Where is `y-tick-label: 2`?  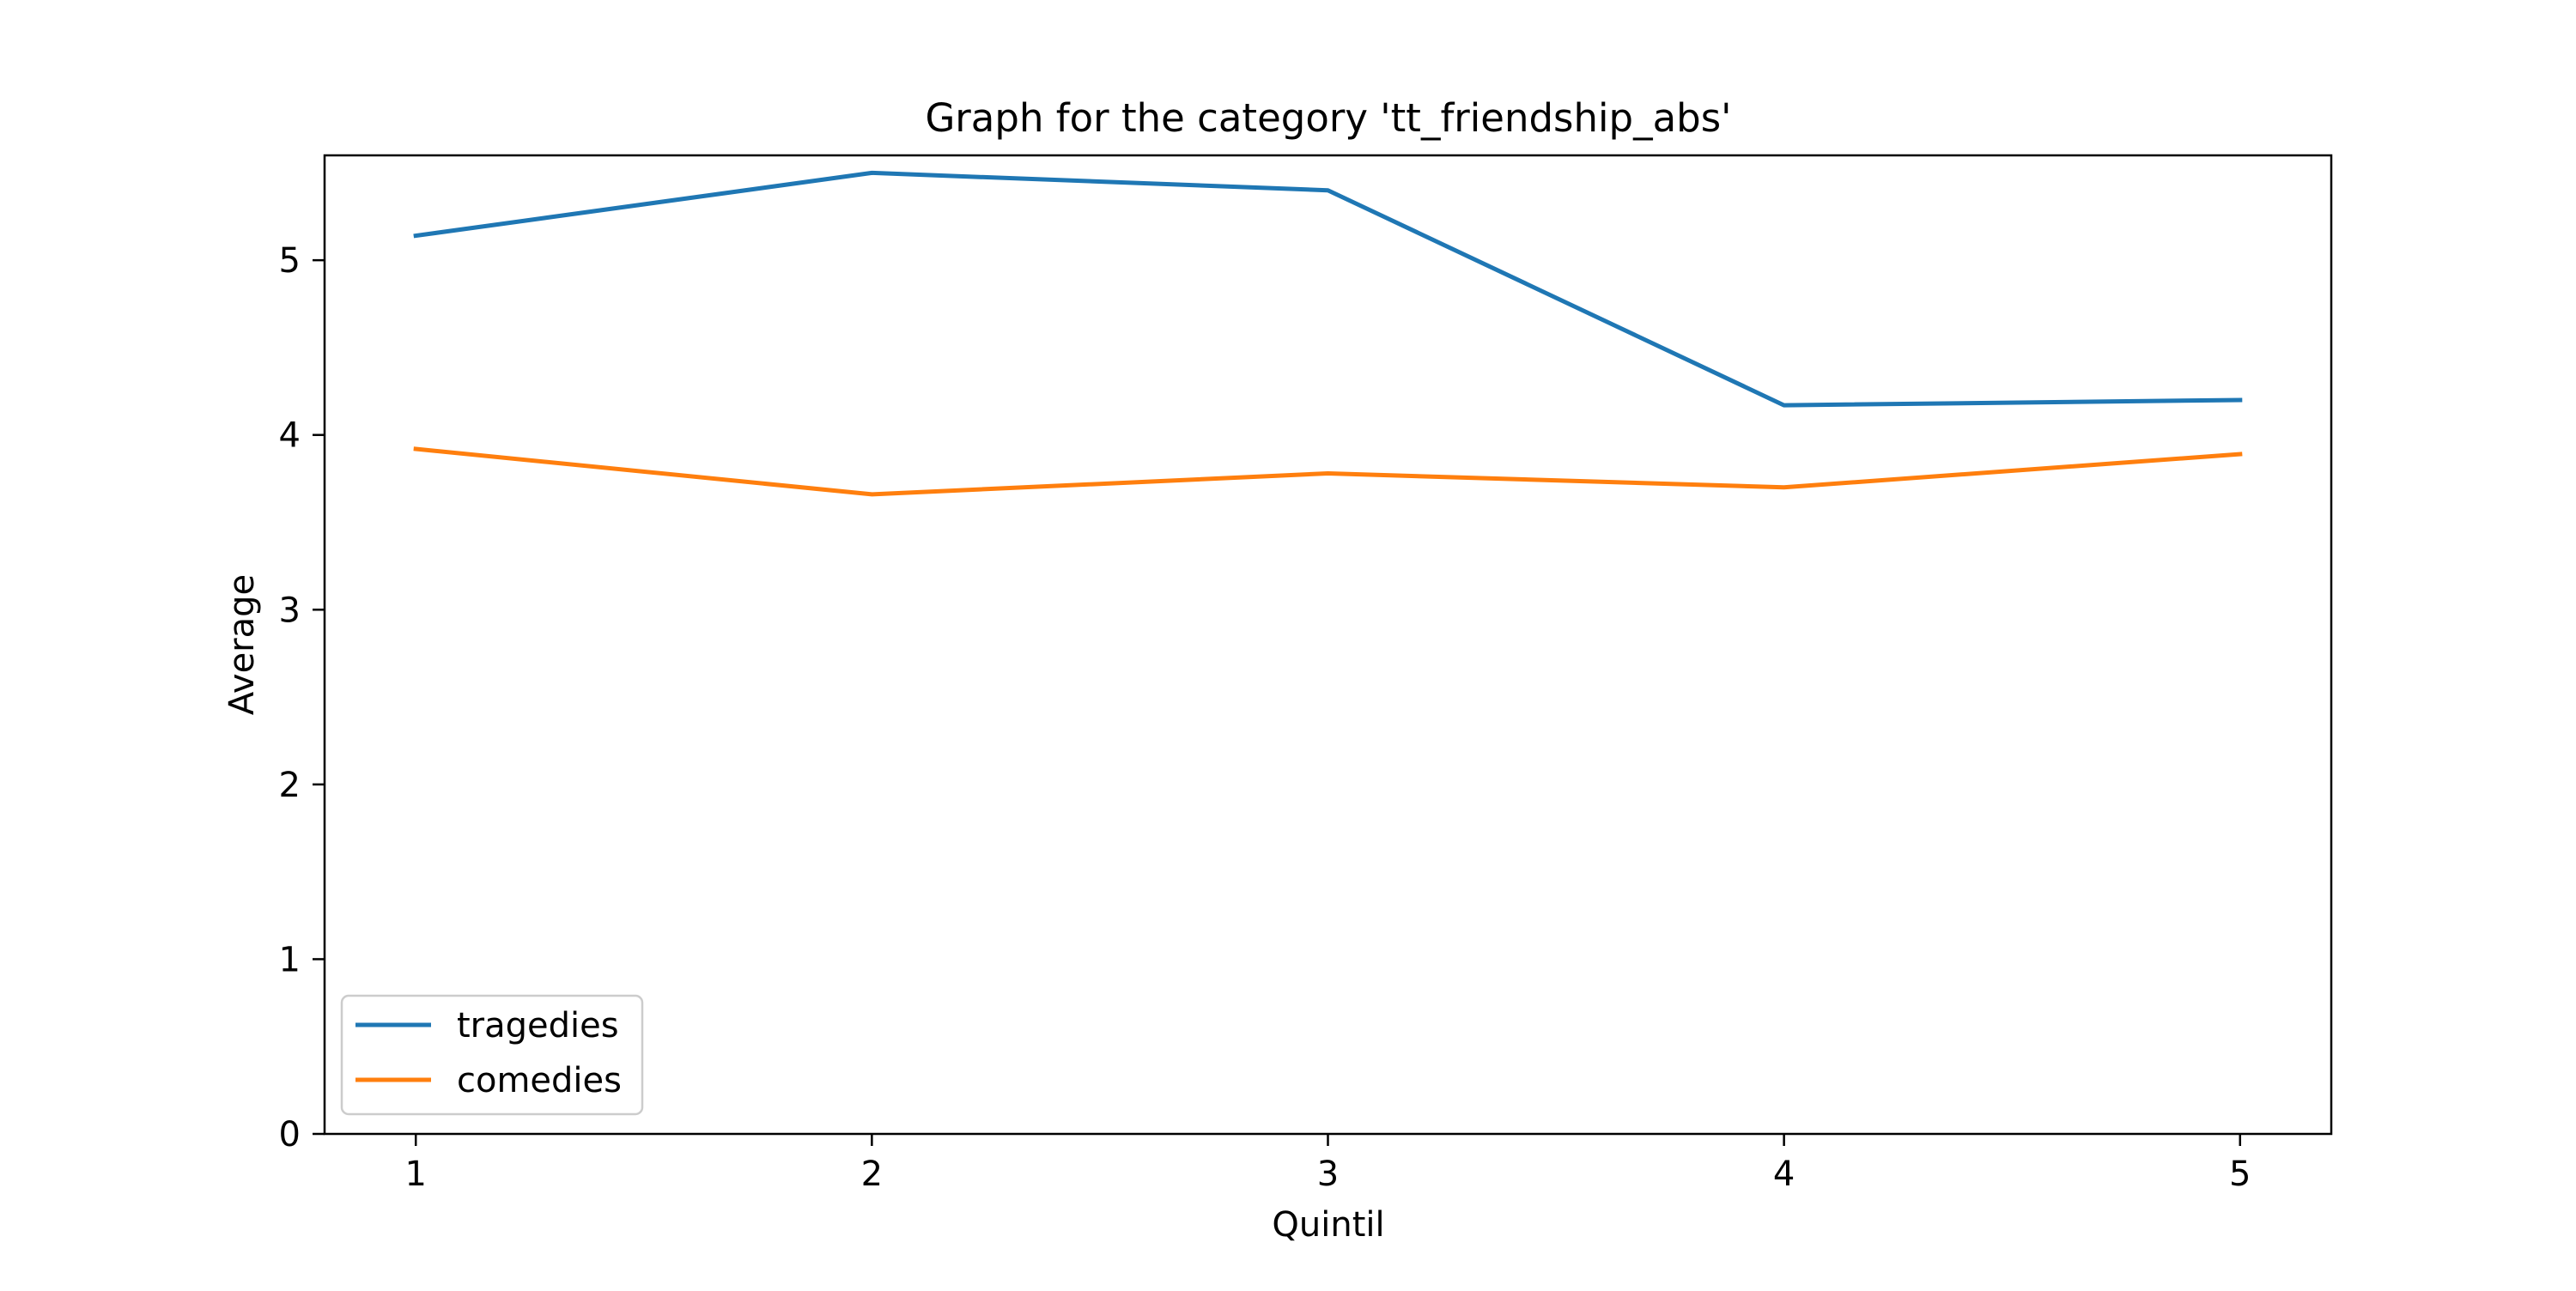
y-tick-label: 2 is located at coordinates (290, 786).